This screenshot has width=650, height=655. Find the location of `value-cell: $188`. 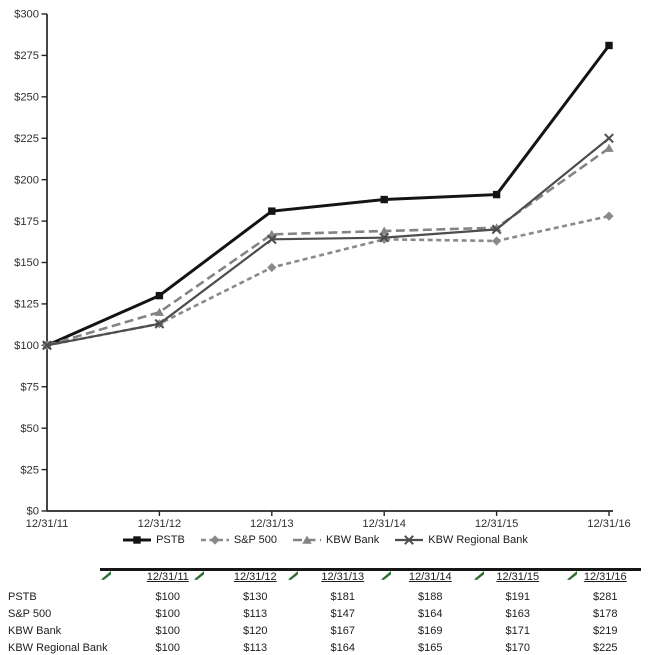

value-cell: $188 is located at coordinates (430, 596).